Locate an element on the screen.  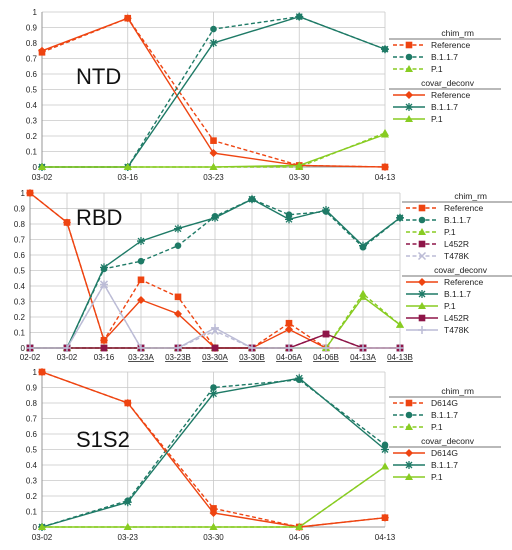
y-tick-label: 0.7 is located at coordinates (20, 240).